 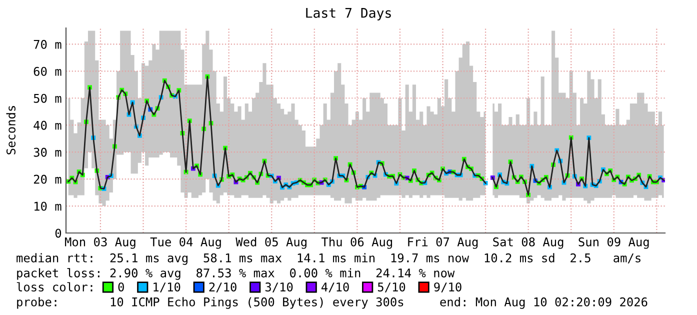 What do you see at coordinates (236, 274) in the screenshot?
I see `text: packet loss: 2.90 % avg 87.53 % max 0.00 % min 24.14 % now` at bounding box center [236, 274].